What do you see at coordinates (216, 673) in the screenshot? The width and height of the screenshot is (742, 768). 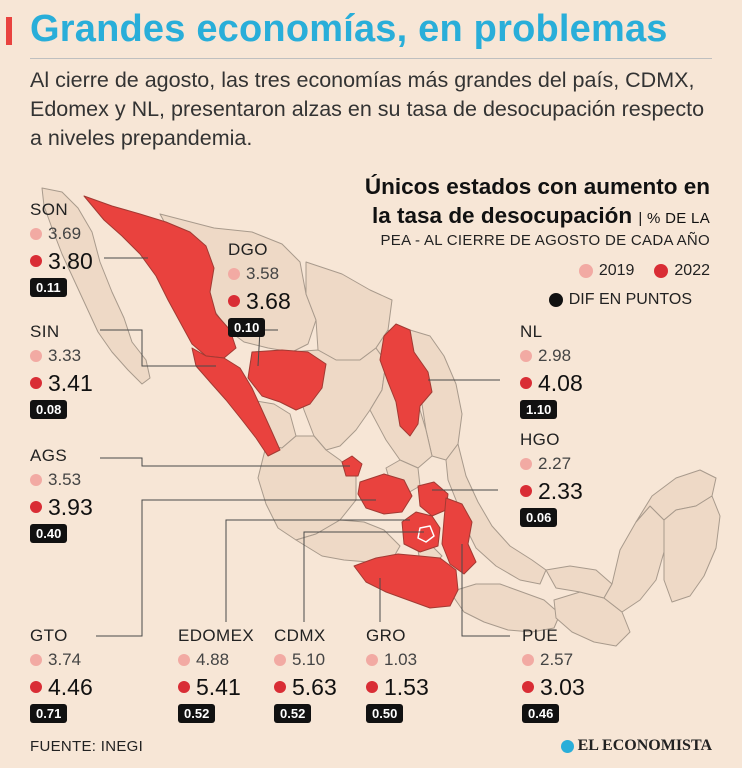 I see `state-block-edomex: EDOMEX 4.88 5.41 0.52` at bounding box center [216, 673].